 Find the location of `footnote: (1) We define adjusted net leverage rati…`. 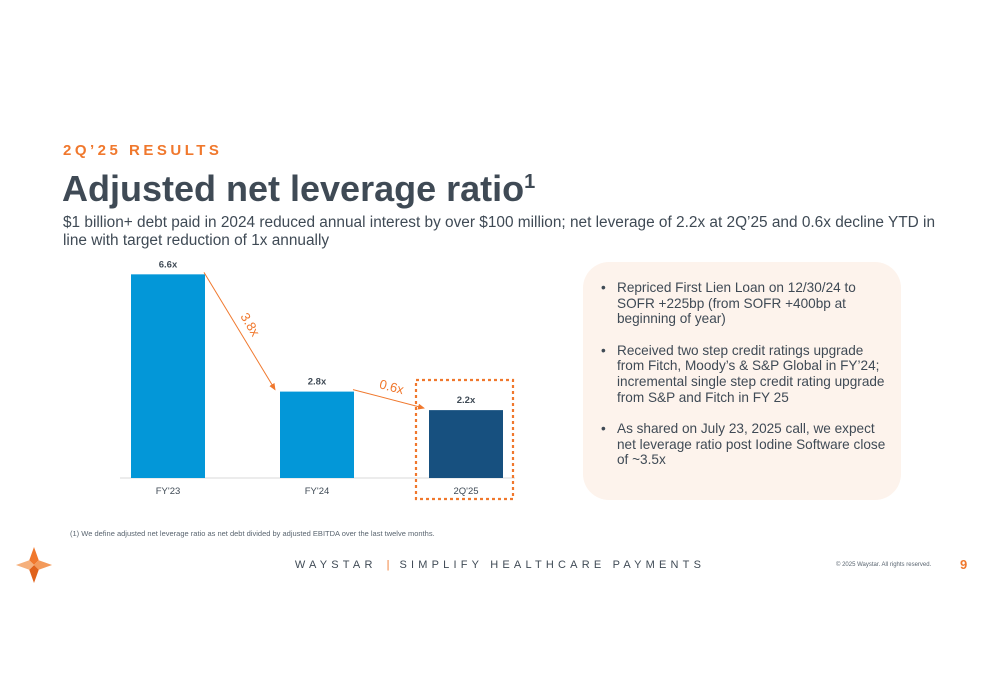

footnote: (1) We define adjusted net leverage rati… is located at coordinates (252, 533).